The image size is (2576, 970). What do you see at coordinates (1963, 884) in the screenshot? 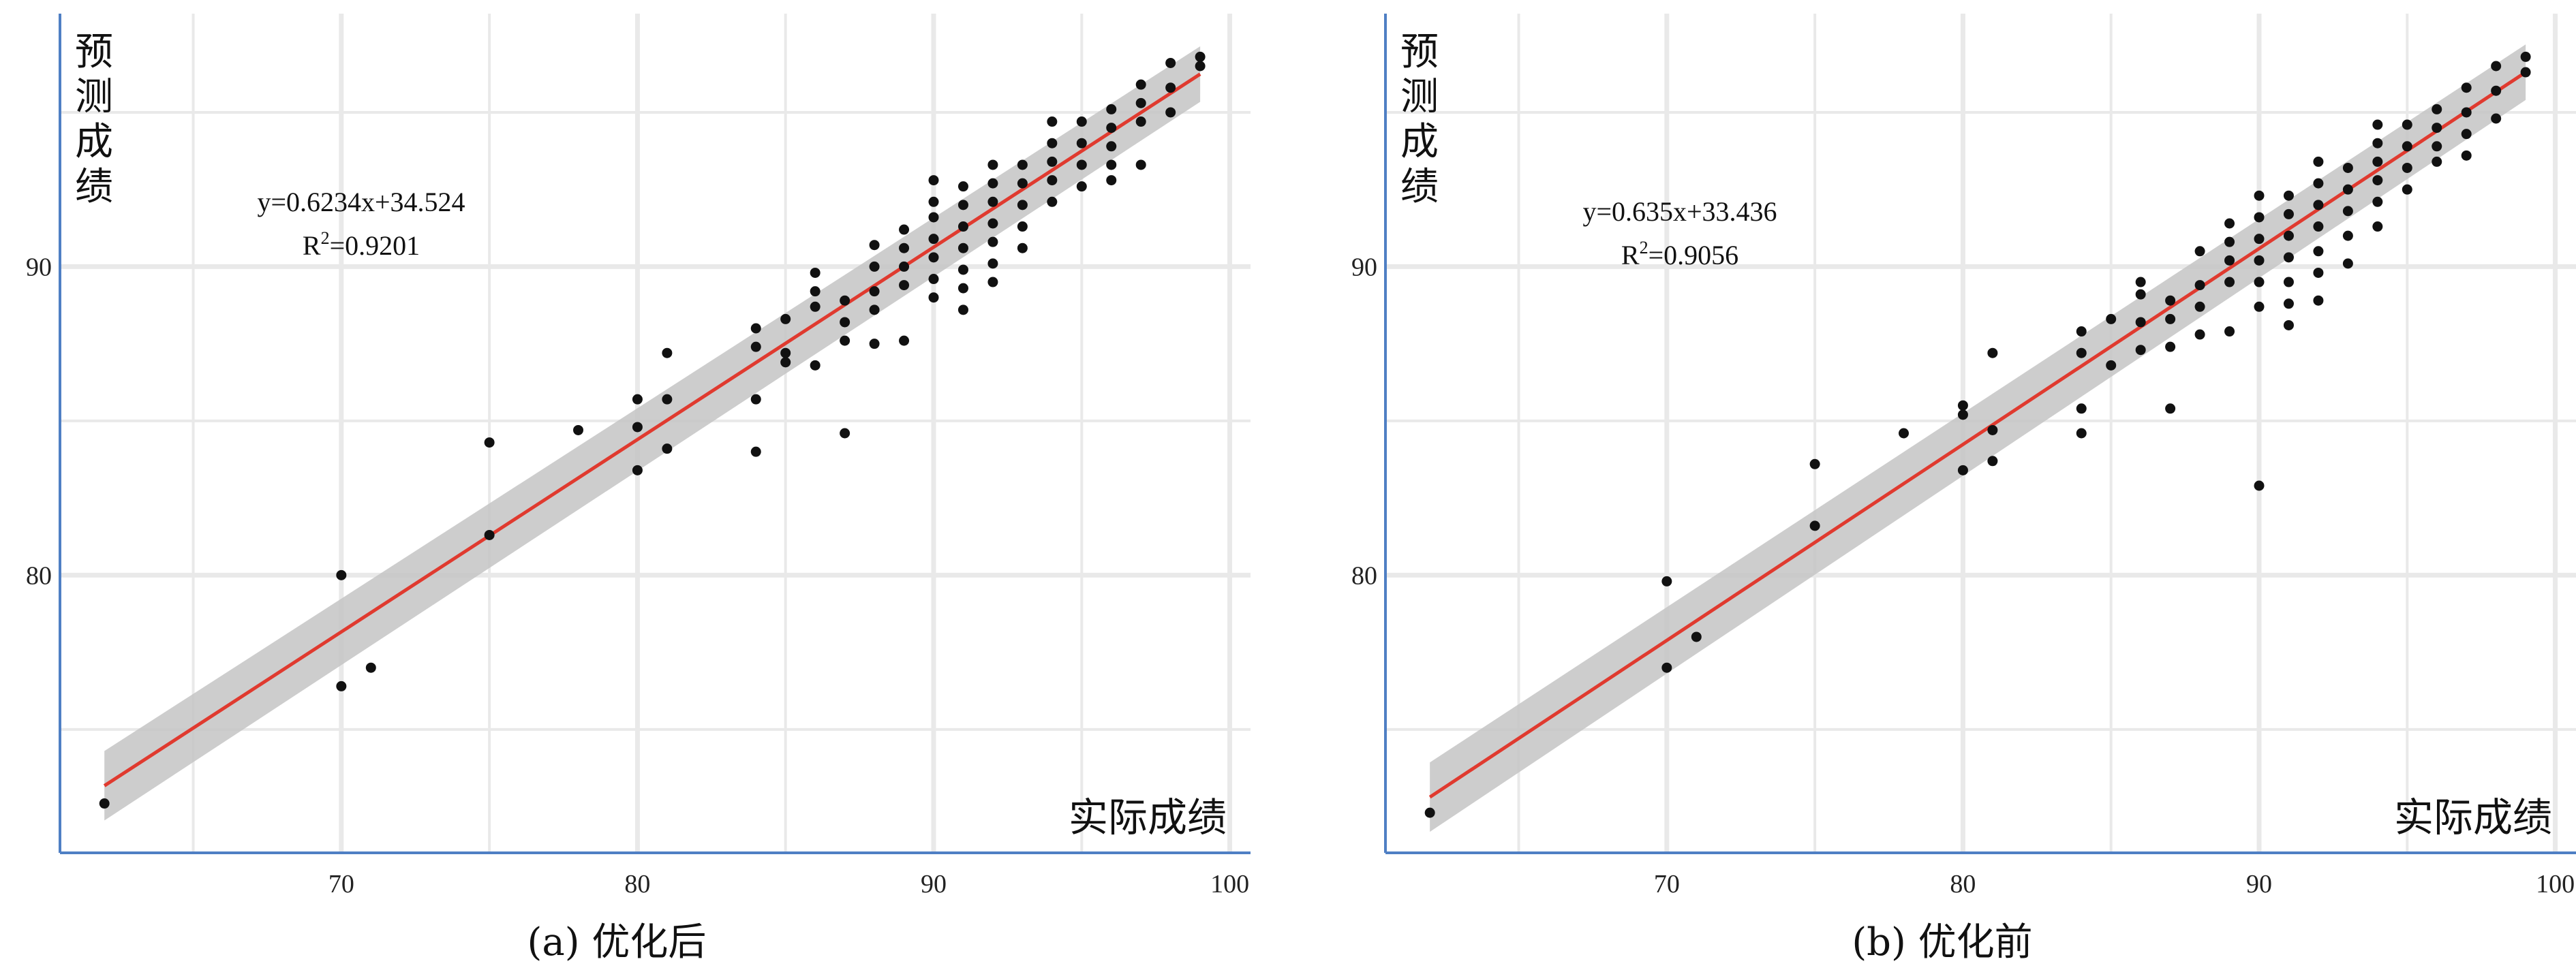
I see `x-tick-label: 80` at bounding box center [1963, 884].